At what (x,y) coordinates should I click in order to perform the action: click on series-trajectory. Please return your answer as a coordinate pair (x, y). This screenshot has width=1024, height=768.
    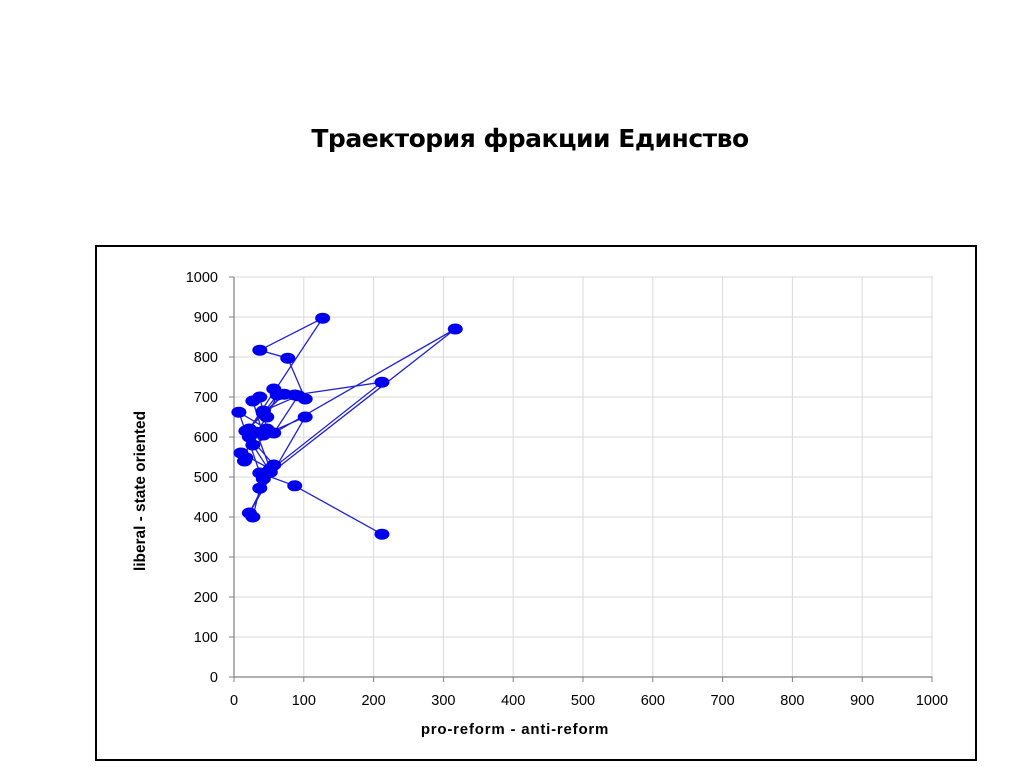
    Looking at the image, I should click on (347, 426).